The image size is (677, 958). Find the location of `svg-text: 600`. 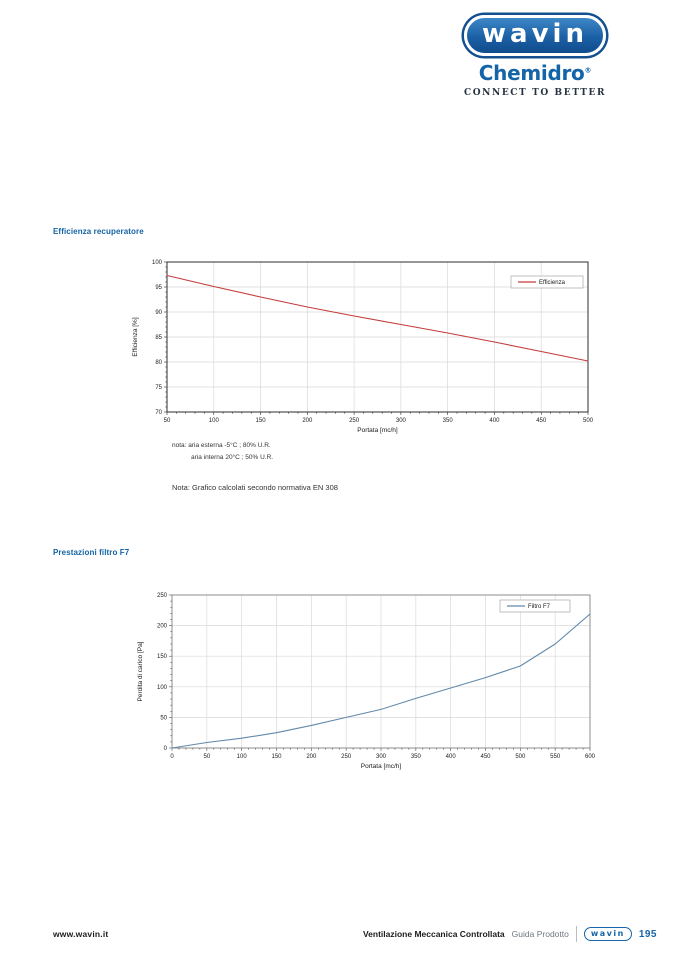

svg-text: 600 is located at coordinates (590, 757).